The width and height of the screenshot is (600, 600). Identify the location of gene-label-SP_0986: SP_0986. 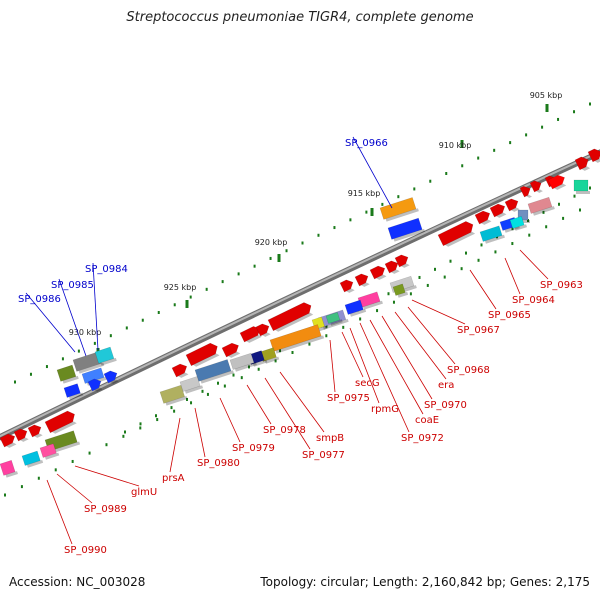
(39, 299).